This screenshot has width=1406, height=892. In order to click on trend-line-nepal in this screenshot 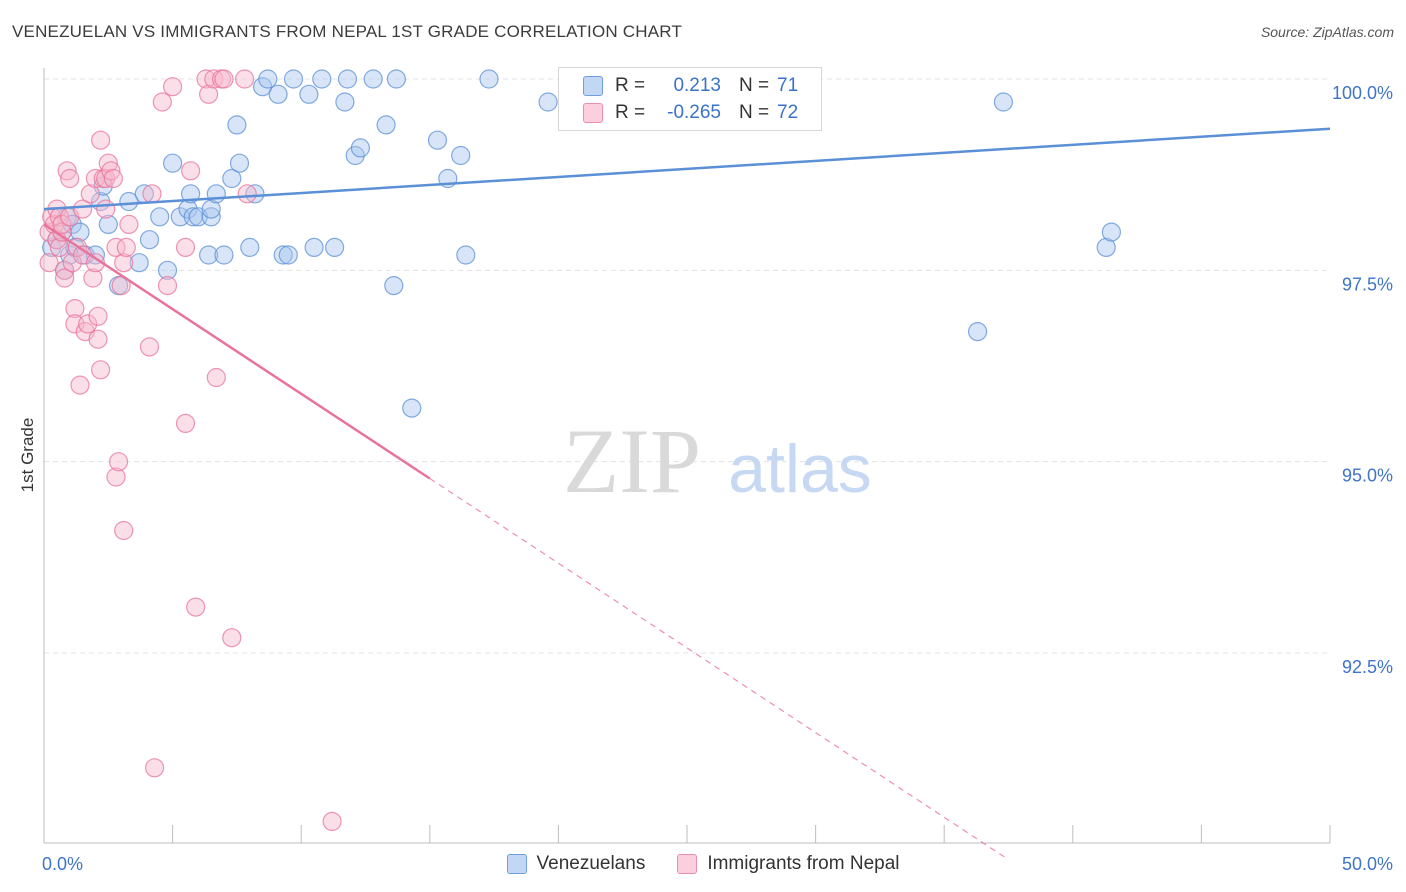, I will do `click(237, 351)`.